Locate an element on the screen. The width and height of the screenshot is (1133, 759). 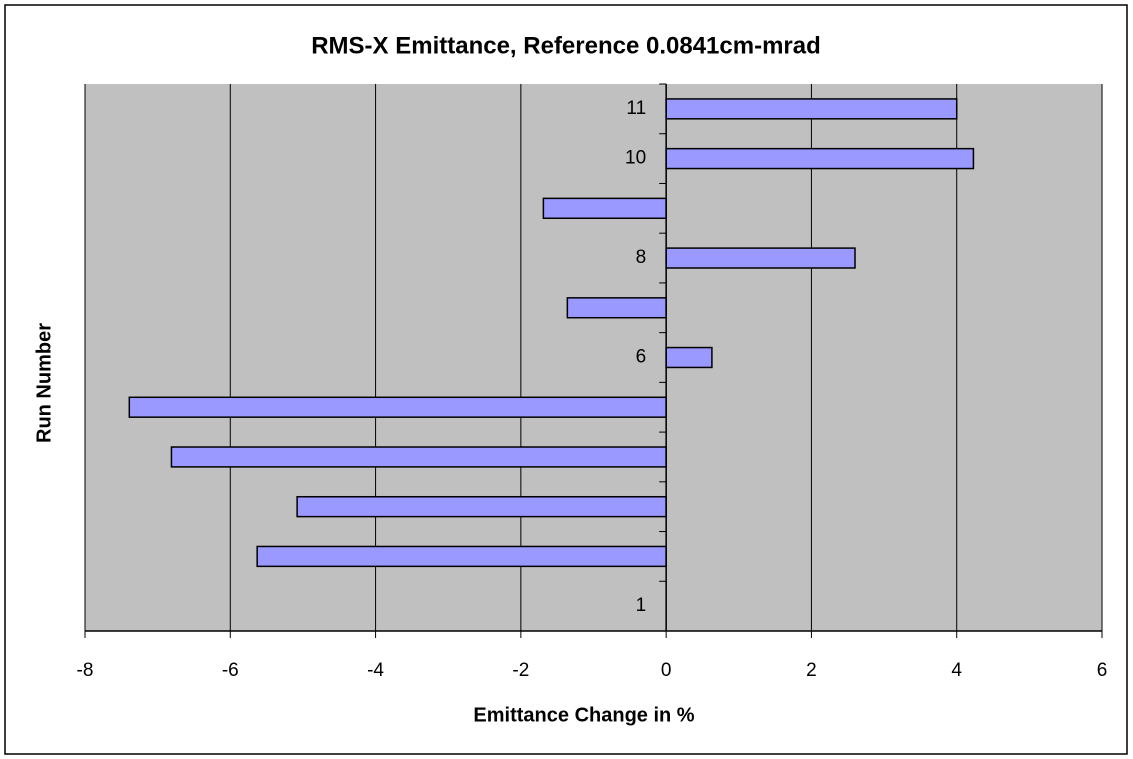
x-axis-label: Emittance Change in % is located at coordinates (583, 715).